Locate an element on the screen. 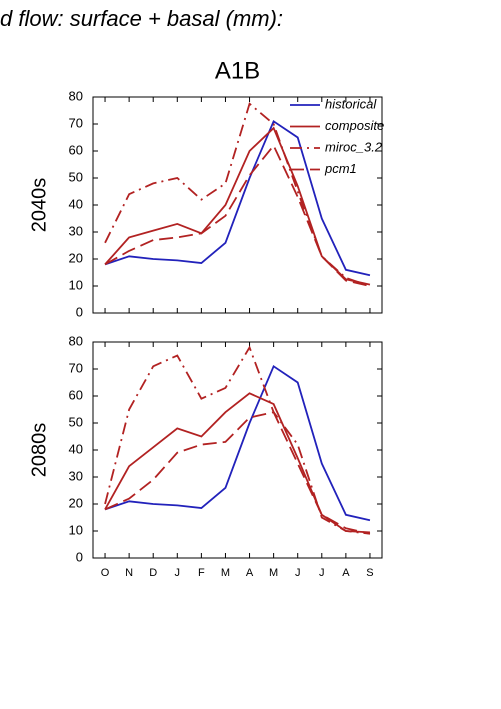 The width and height of the screenshot is (501, 709). legend-label: pcm1 is located at coordinates (340, 168).